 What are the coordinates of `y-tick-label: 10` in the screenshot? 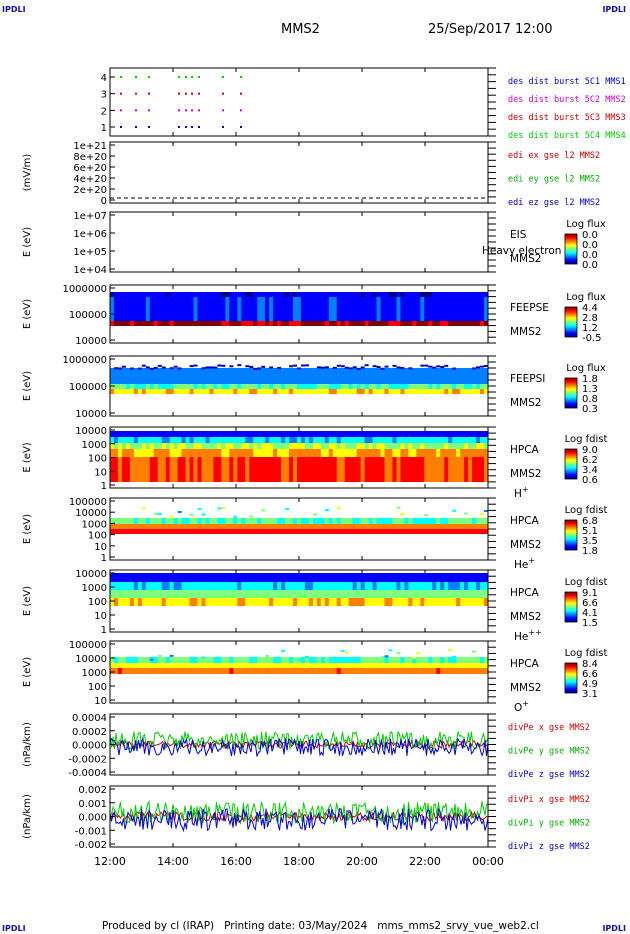 It's located at (100, 701).